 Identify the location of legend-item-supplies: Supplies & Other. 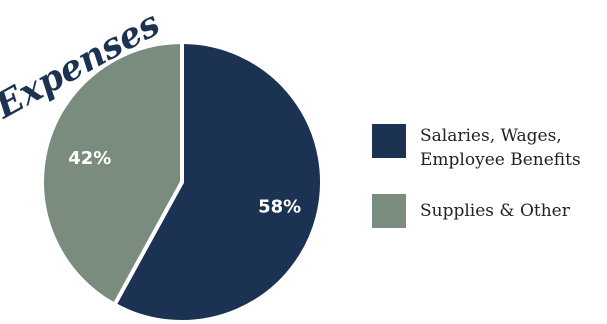
(487, 211).